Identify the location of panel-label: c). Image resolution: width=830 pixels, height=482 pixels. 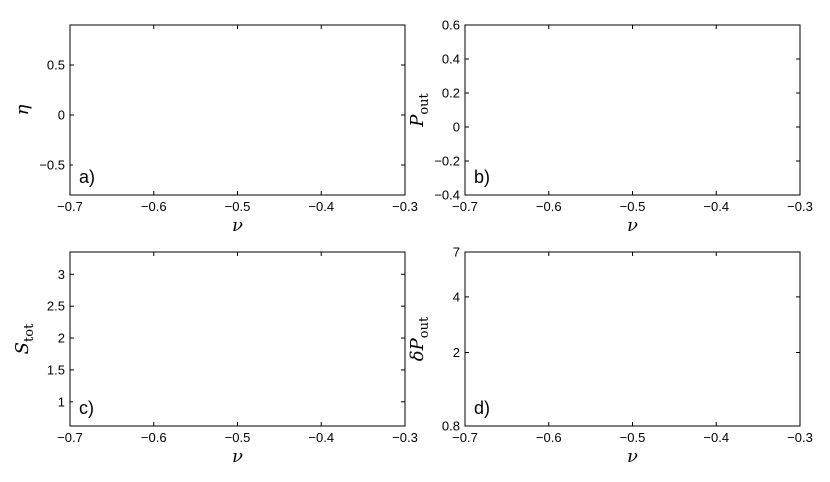
(86, 408).